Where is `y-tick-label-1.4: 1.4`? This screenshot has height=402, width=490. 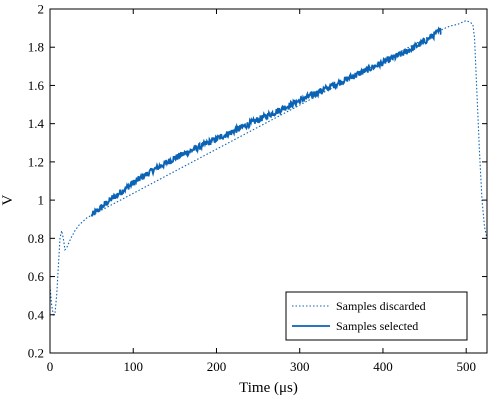
y-tick-label-1.4: 1.4 is located at coordinates (36, 123).